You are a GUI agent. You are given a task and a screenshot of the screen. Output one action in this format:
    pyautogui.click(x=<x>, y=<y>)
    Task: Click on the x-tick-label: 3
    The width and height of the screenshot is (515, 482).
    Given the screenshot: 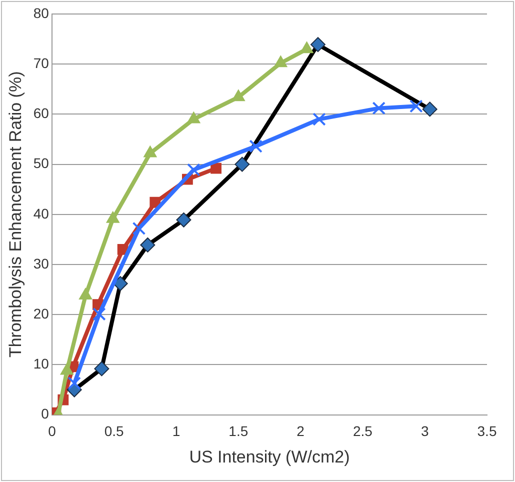 What is the action you would take?
    pyautogui.click(x=424, y=431)
    